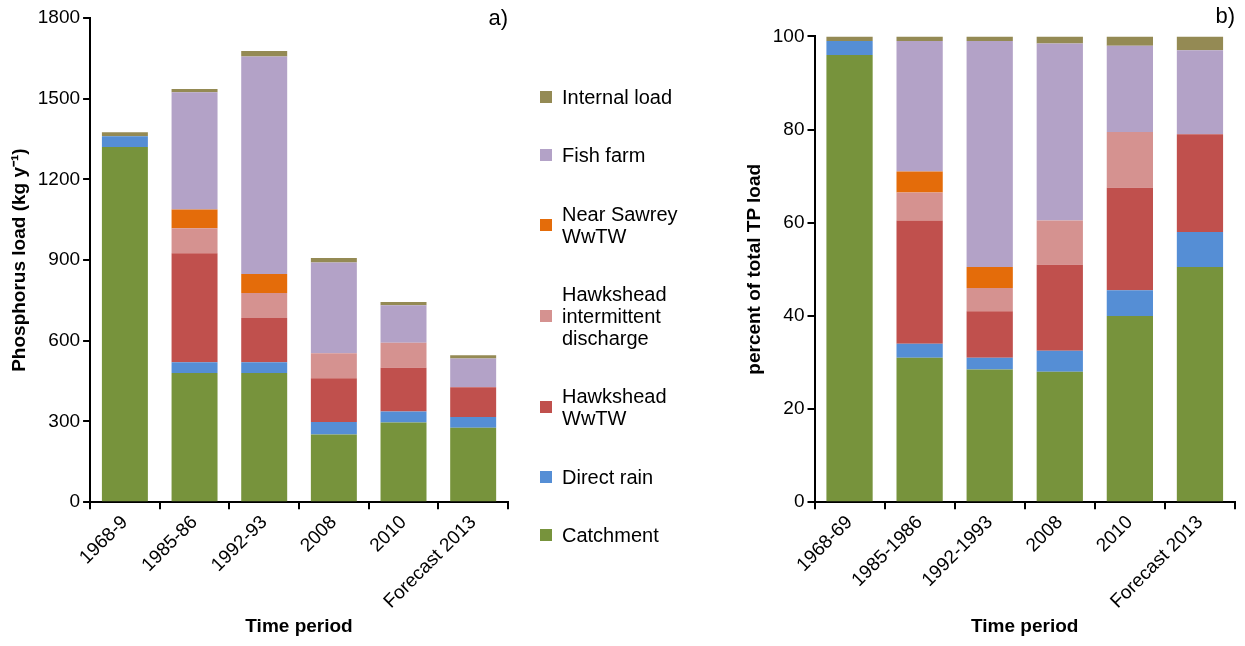  Describe the element at coordinates (615, 407) in the screenshot. I see `legend-label: Hawkshead WwTW` at that location.